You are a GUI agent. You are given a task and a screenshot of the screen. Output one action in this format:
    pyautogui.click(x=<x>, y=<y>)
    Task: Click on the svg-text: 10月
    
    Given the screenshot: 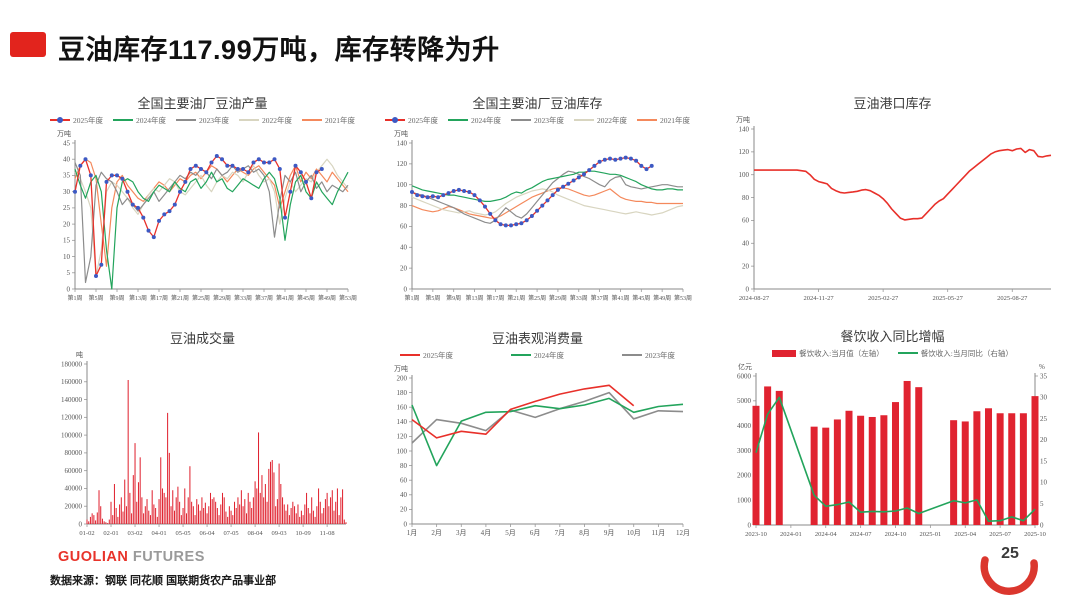 What is the action you would take?
    pyautogui.click(x=634, y=533)
    